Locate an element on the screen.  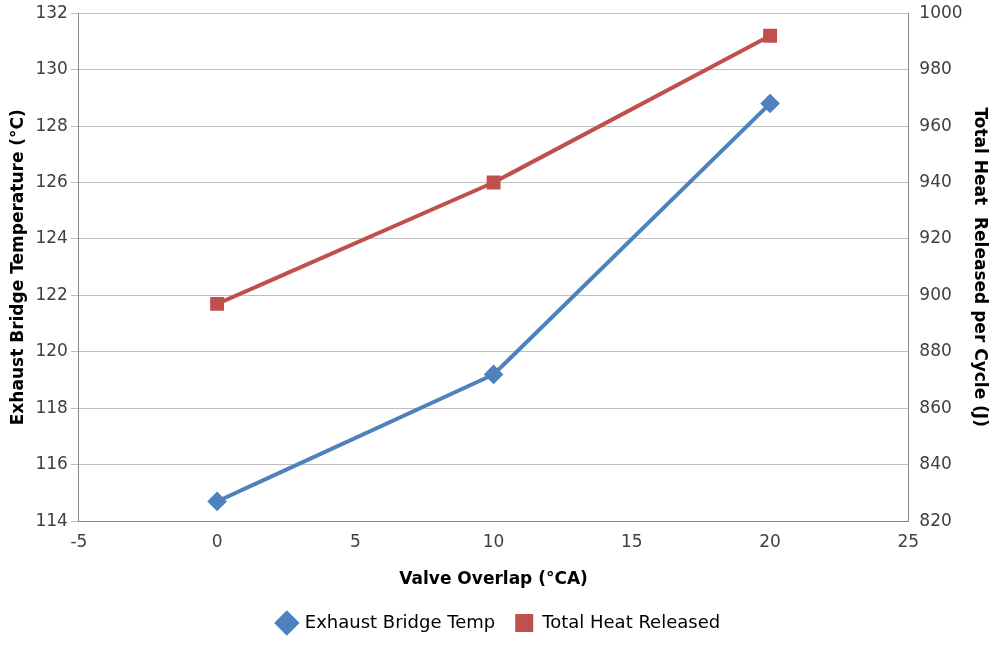
y-tick-label: 124 is located at coordinates (51, 237).